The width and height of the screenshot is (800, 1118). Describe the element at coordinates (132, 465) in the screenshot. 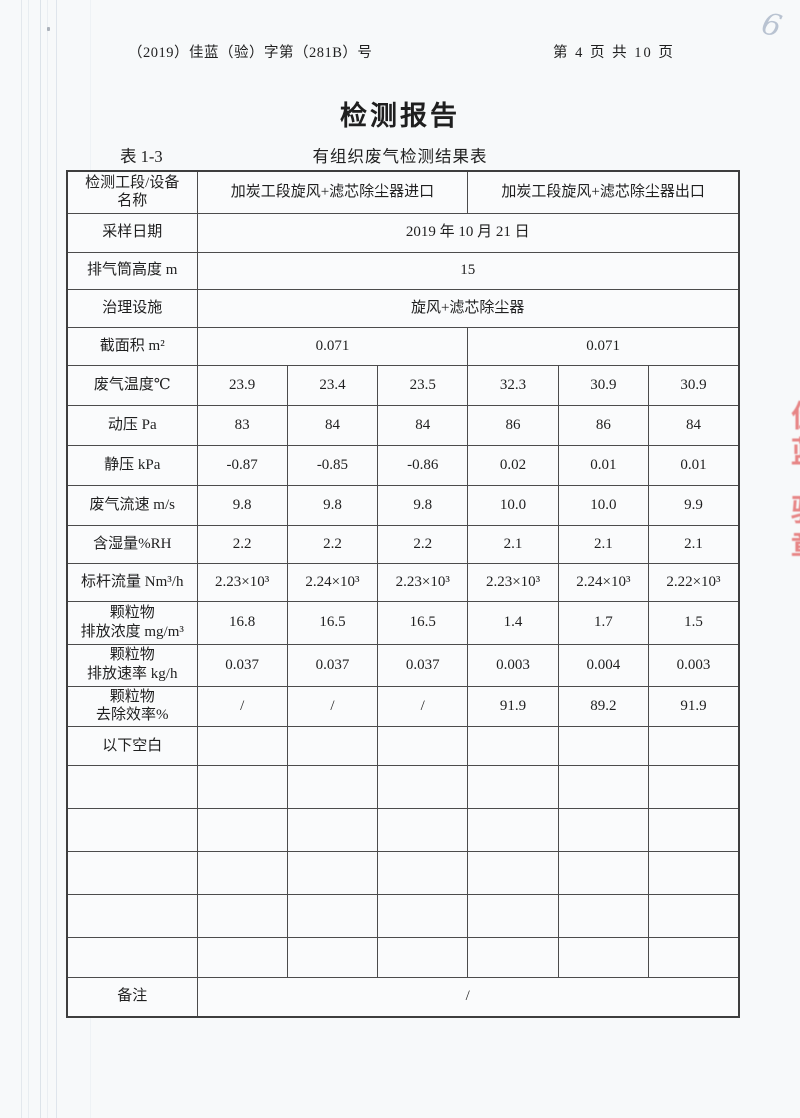

I see `row-label: 静压 kPa` at that location.